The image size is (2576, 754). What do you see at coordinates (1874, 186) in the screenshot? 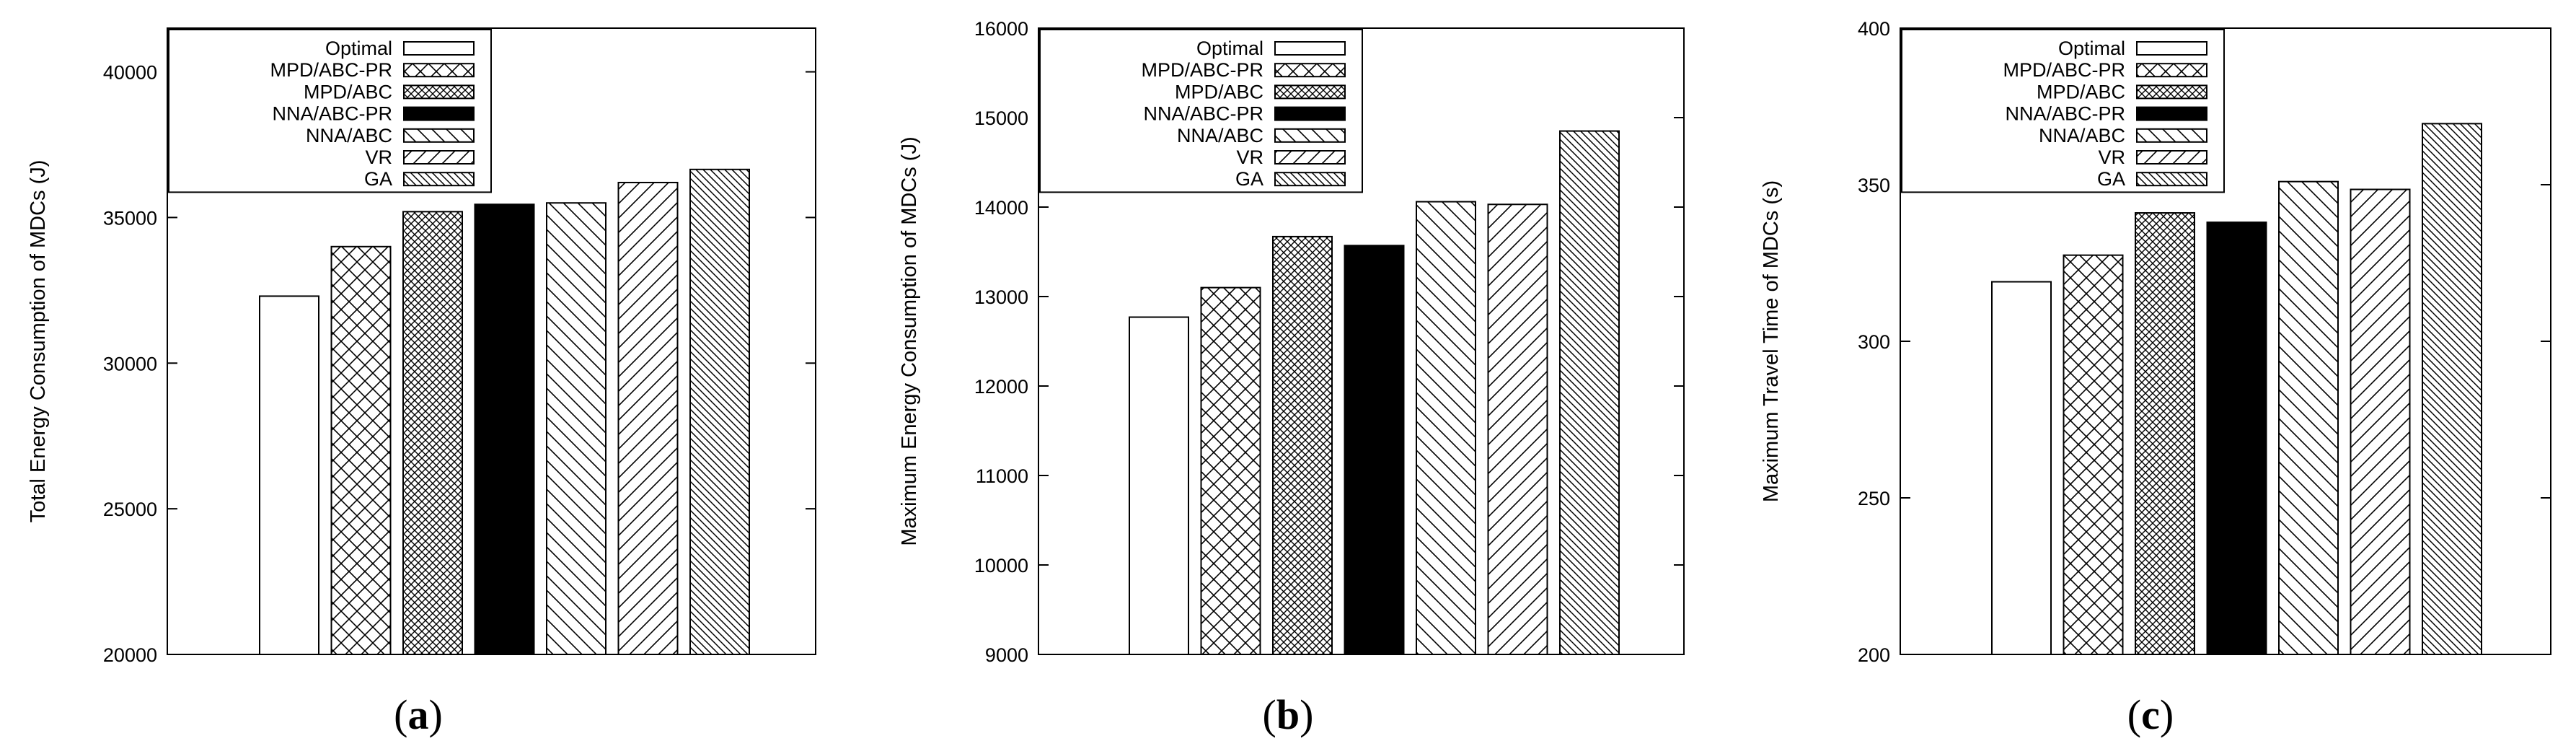
I see `y-tick-label: 350` at bounding box center [1874, 186].